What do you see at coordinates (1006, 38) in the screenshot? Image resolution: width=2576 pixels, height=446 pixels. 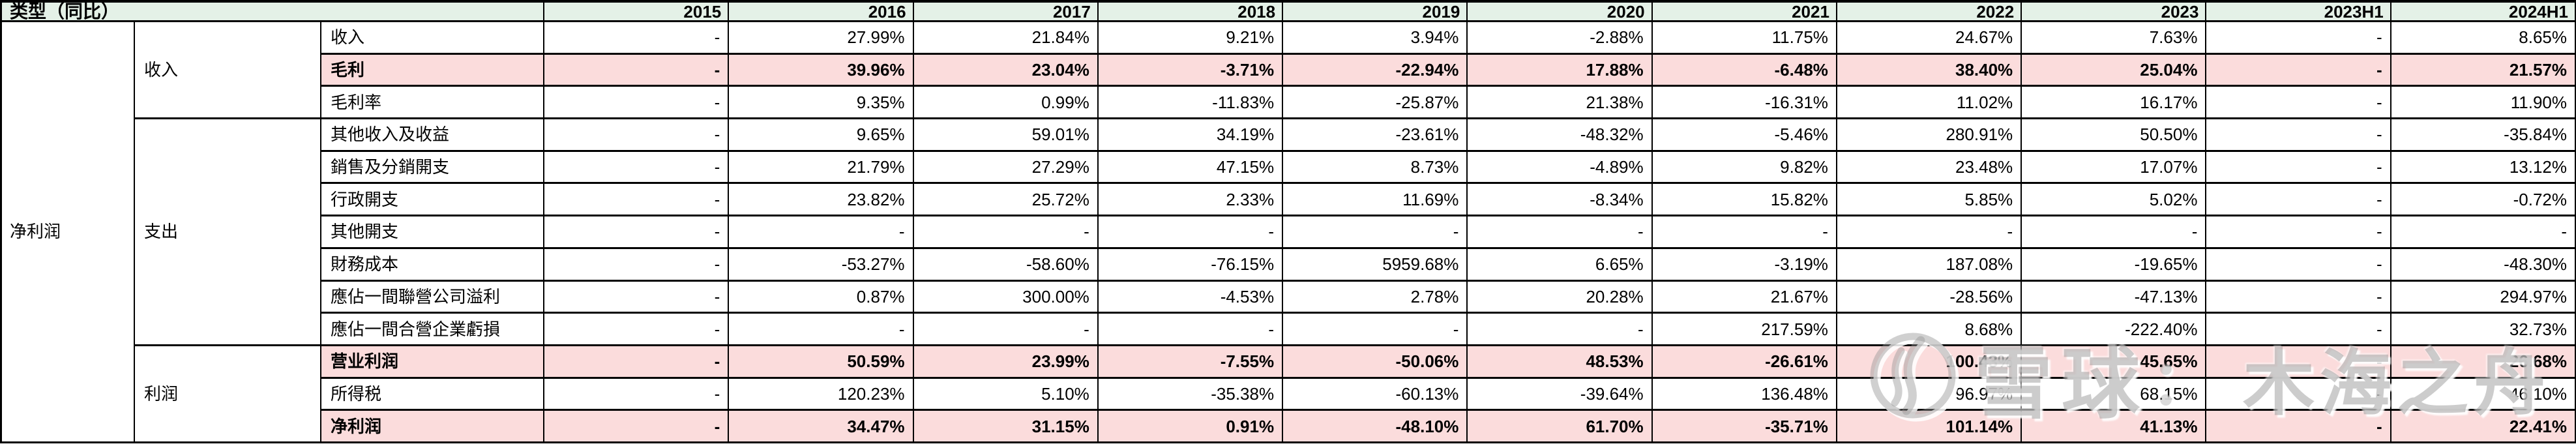 I see `value-cell: 21.84%` at bounding box center [1006, 38].